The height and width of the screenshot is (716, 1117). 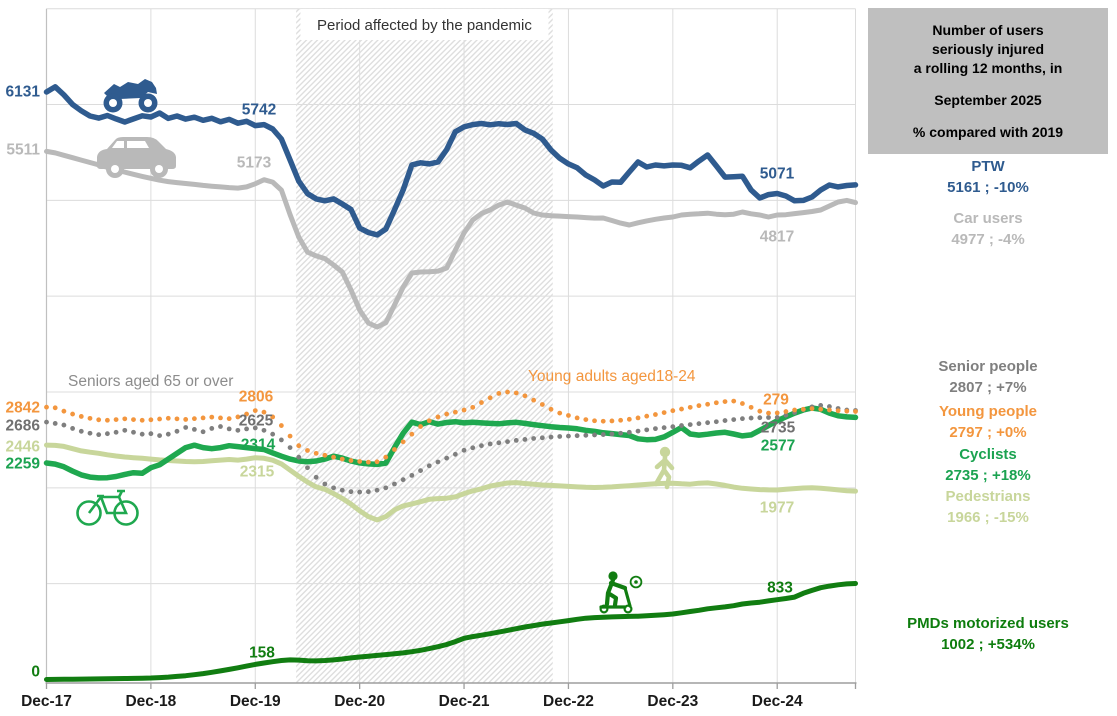 I want to click on value-label: 2315, so click(x=257, y=472).